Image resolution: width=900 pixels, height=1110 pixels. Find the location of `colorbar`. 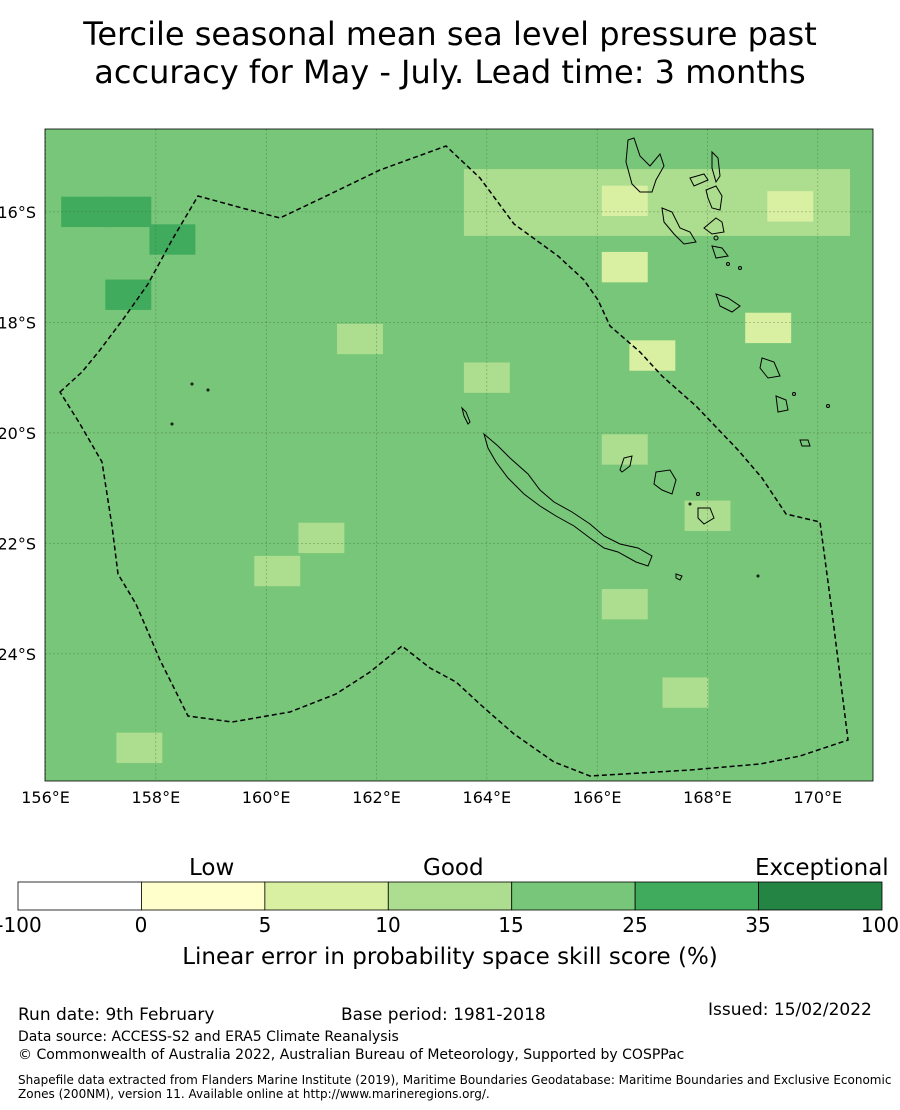

colorbar is located at coordinates (450, 896).